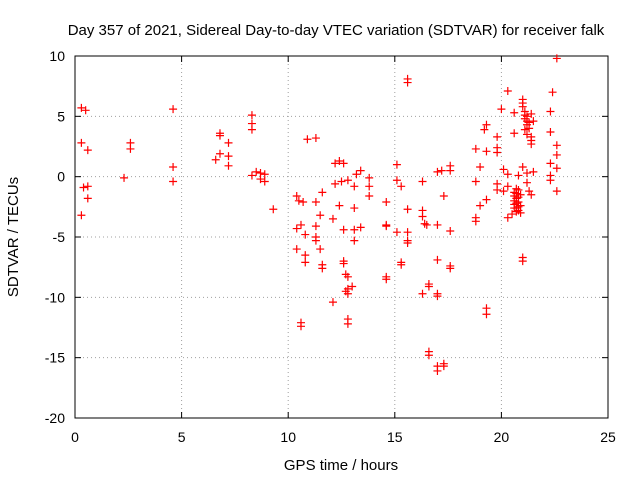 The image size is (640, 480). I want to click on y-tick-label: 5, so click(61, 116).